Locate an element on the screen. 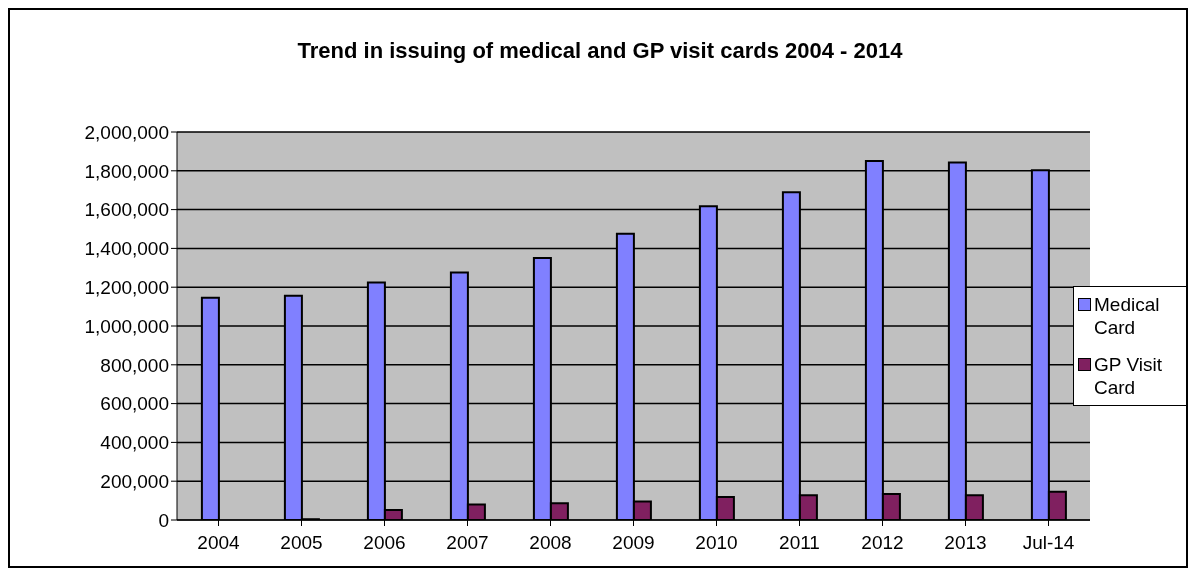 This screenshot has height=578, width=1198. legend-label: Medical Card is located at coordinates (1127, 316).